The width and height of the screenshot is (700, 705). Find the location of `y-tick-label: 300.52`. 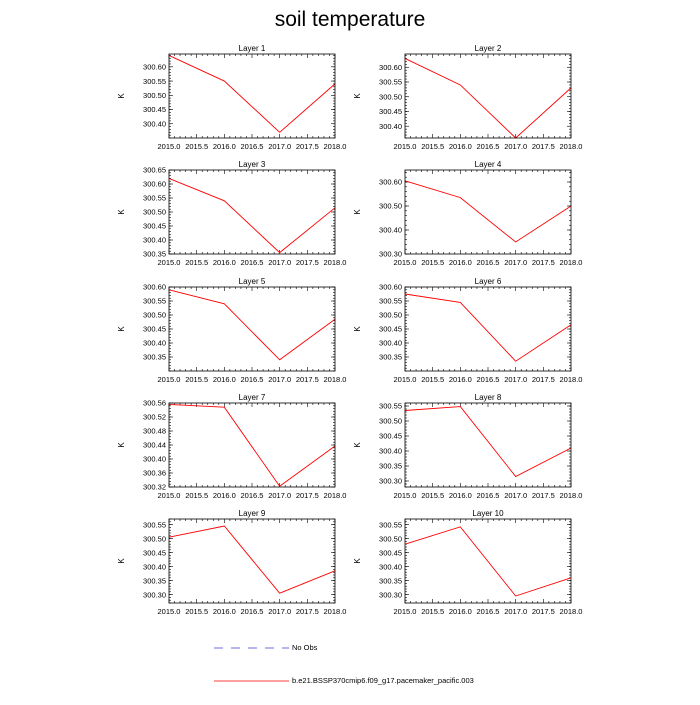

y-tick-label: 300.52 is located at coordinates (154, 417).